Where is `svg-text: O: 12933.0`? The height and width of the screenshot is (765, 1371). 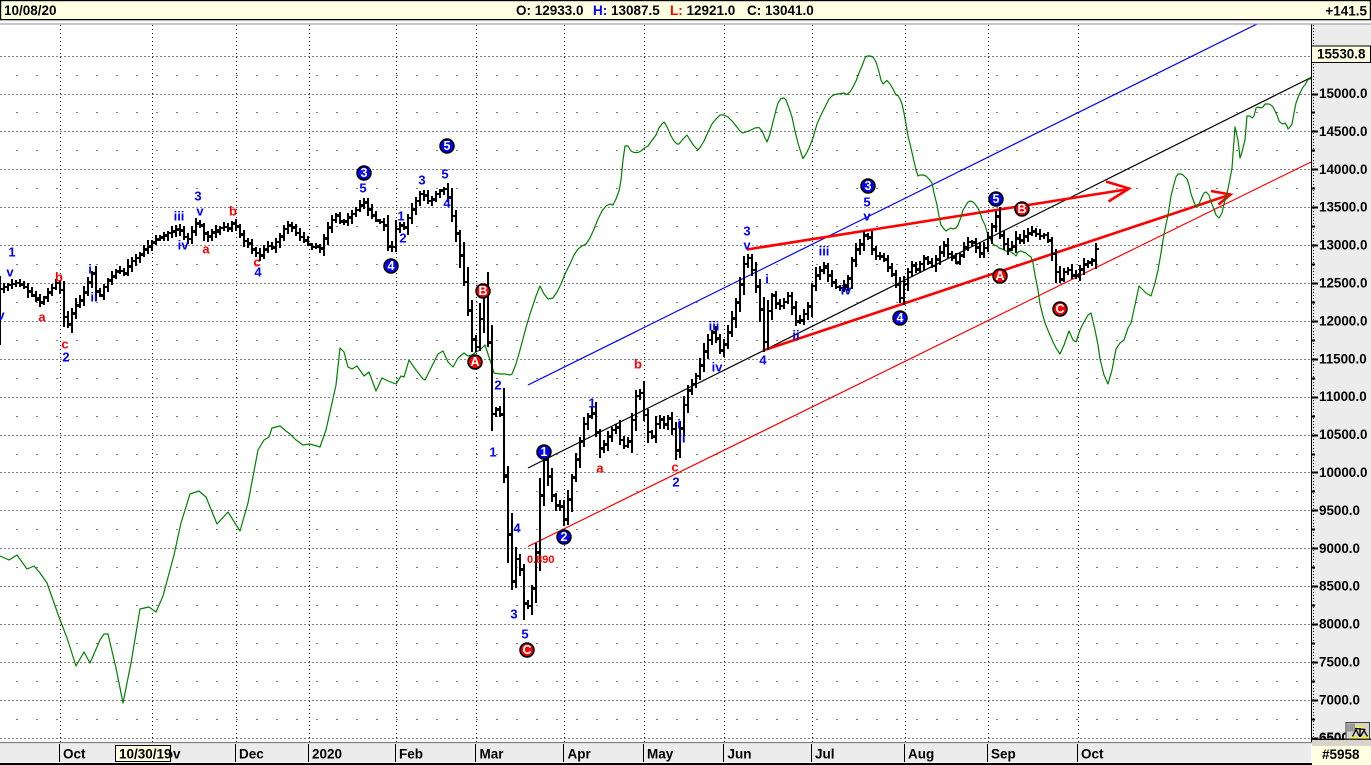
svg-text: O: 12933.0 is located at coordinates (550, 10).